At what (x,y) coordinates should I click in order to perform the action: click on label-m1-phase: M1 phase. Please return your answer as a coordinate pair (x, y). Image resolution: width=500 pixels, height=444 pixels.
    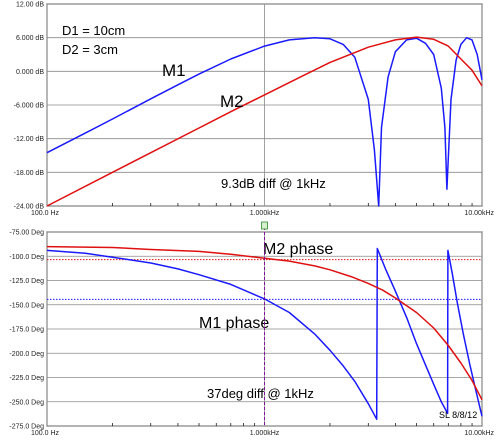
    Looking at the image, I should click on (234, 323).